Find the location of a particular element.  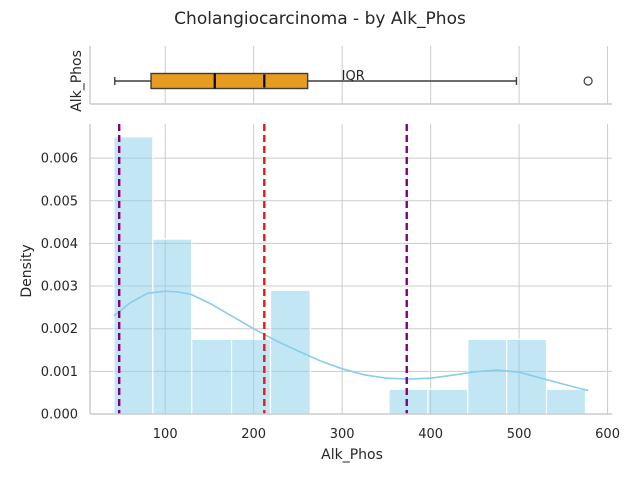

y-tick-label: 0.004 is located at coordinates (59, 244).